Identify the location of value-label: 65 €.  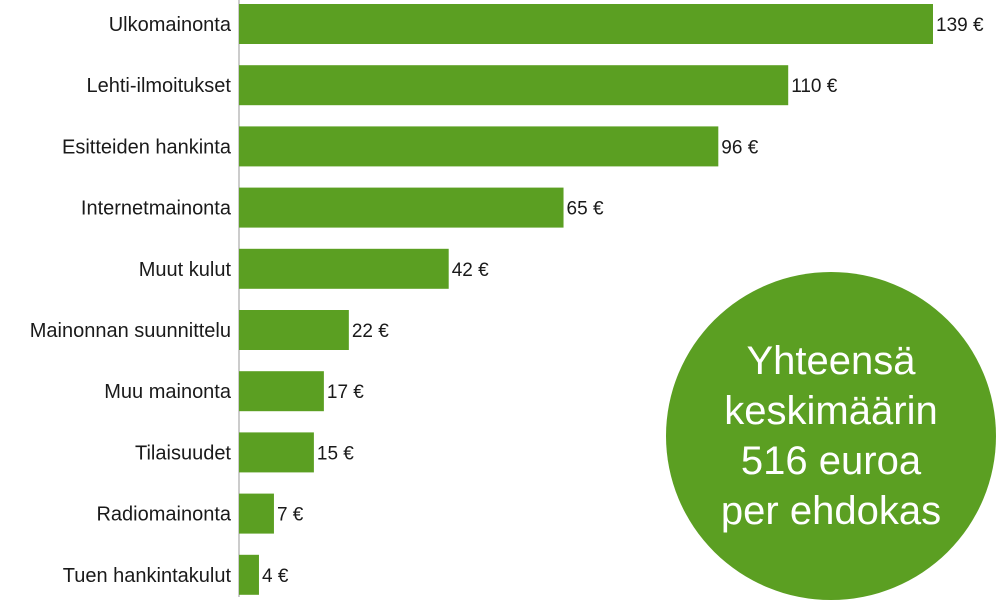
(585, 209).